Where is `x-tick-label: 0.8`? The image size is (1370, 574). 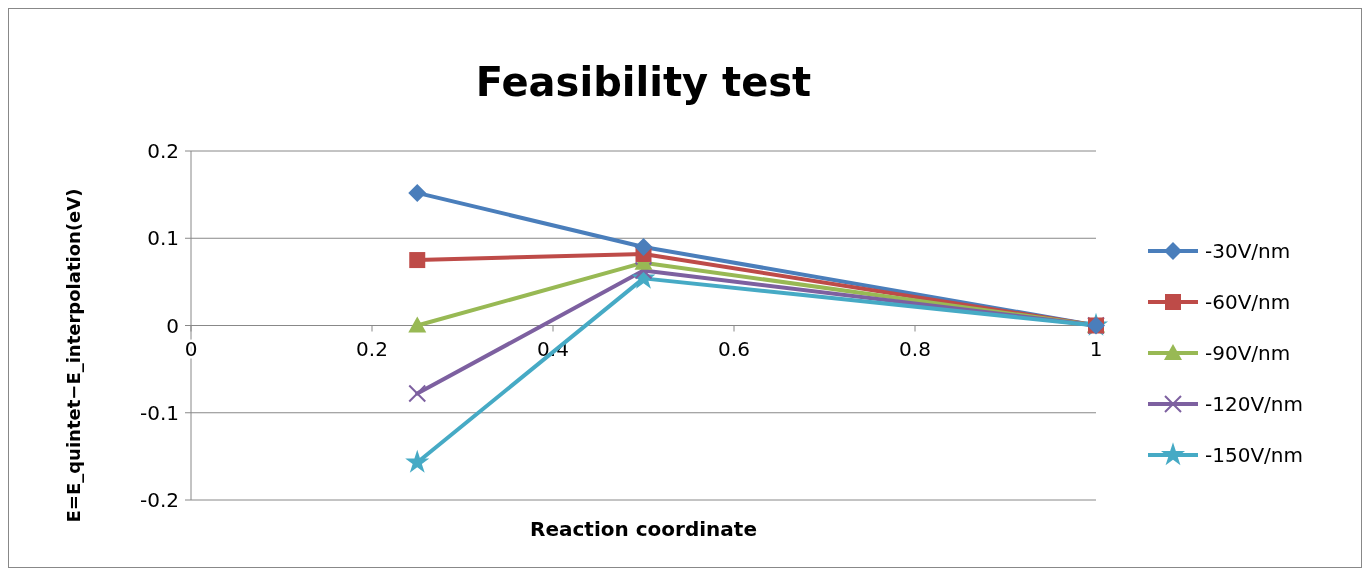
x-tick-label: 0.8 is located at coordinates (915, 348).